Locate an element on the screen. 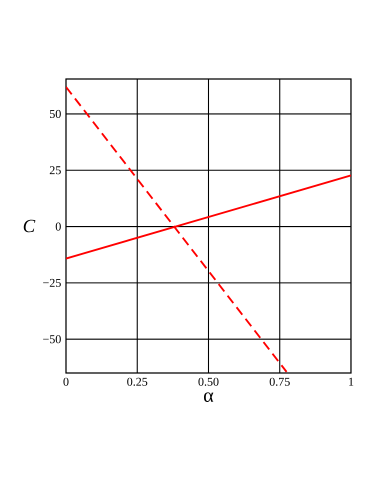  y-tick-label: 50 is located at coordinates (55, 114).